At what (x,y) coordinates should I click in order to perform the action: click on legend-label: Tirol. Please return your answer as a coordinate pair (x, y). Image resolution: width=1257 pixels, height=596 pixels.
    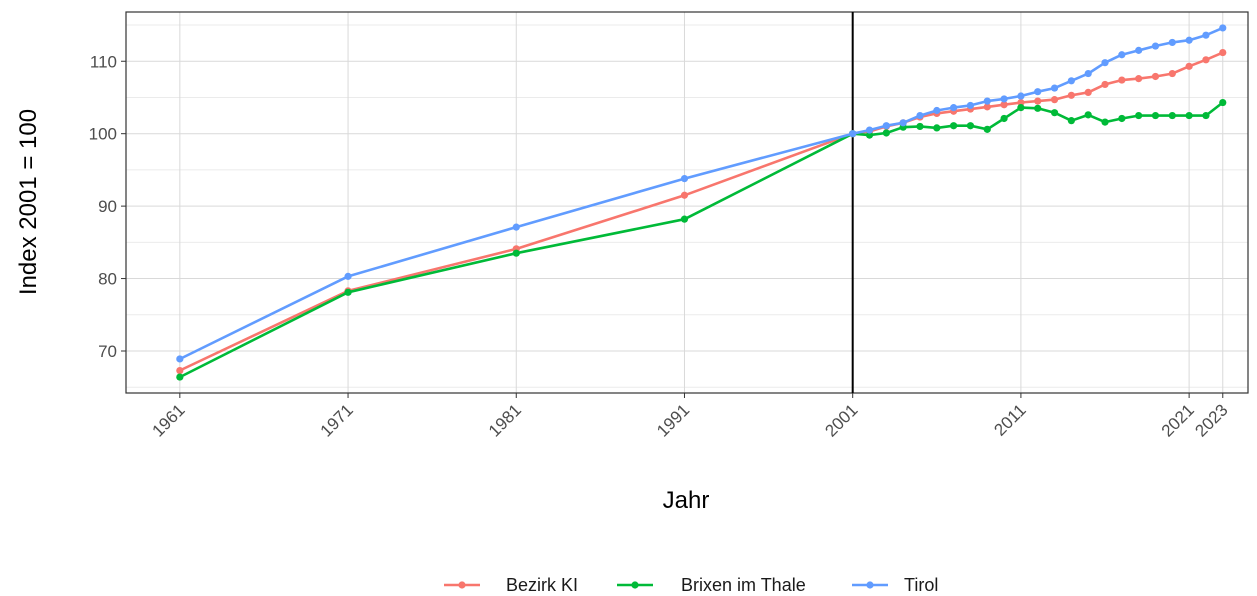
    Looking at the image, I should click on (921, 585).